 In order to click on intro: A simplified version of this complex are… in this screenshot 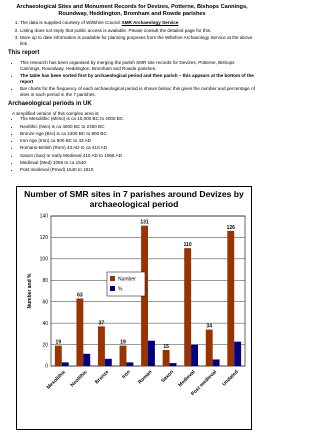, I will do `click(56, 113)`.